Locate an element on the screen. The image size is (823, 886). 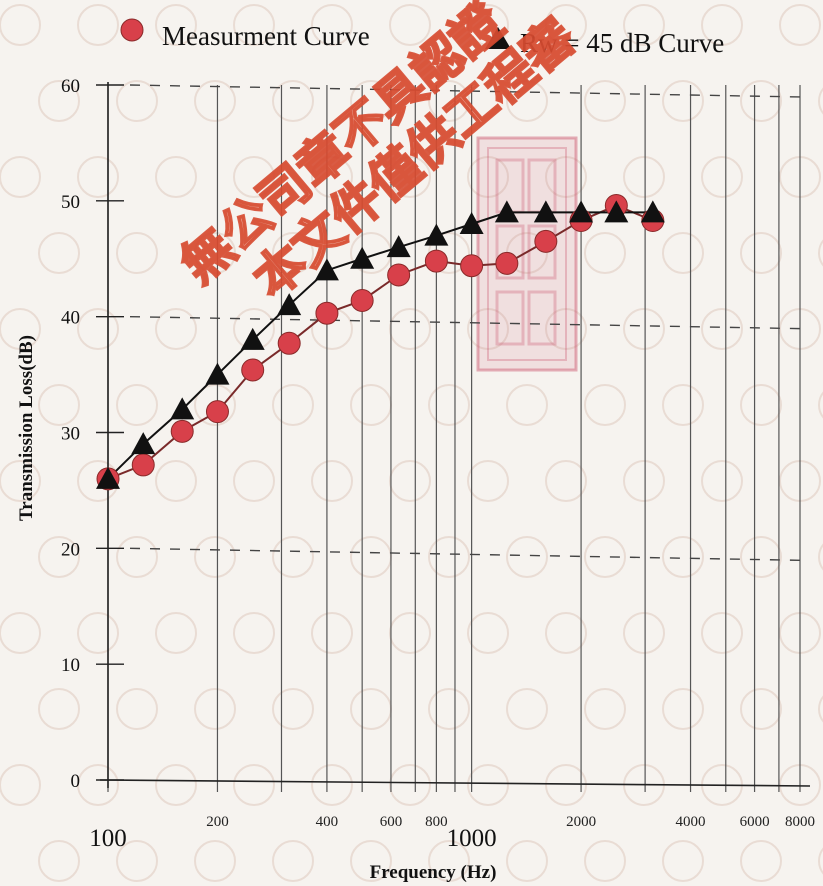
x-axis-line is located at coordinates (455, 783).